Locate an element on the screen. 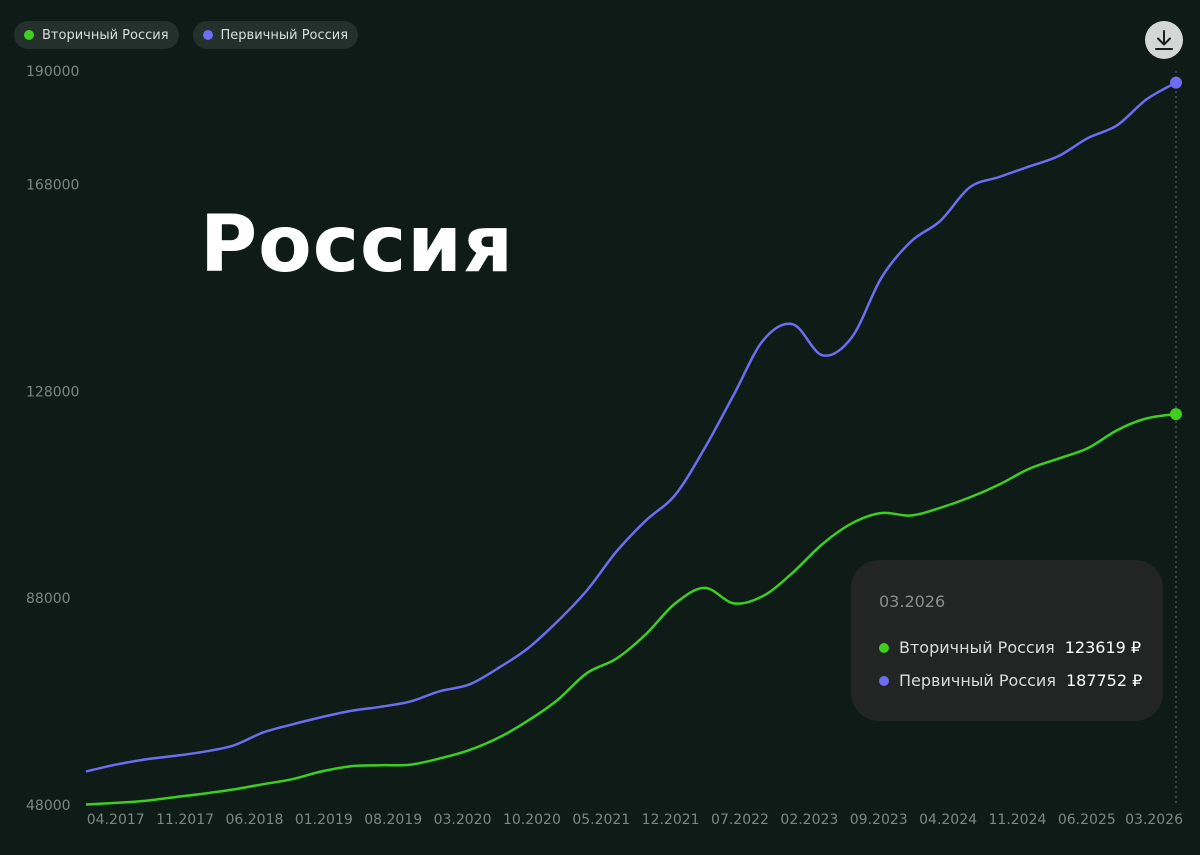 The height and width of the screenshot is (855, 1200). chart-legend: Вторичный Россия Первичный Россия is located at coordinates (186, 35).